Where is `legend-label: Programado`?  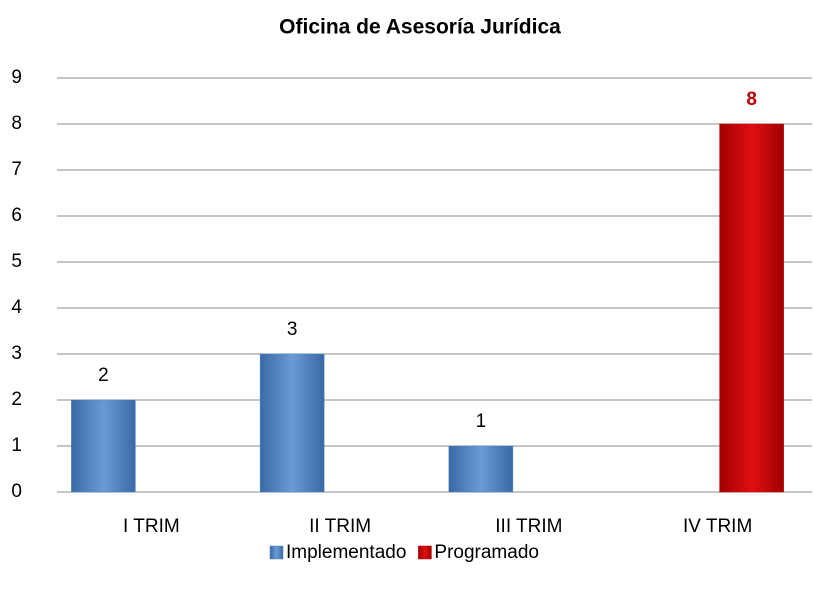
legend-label: Programado is located at coordinates (486, 552).